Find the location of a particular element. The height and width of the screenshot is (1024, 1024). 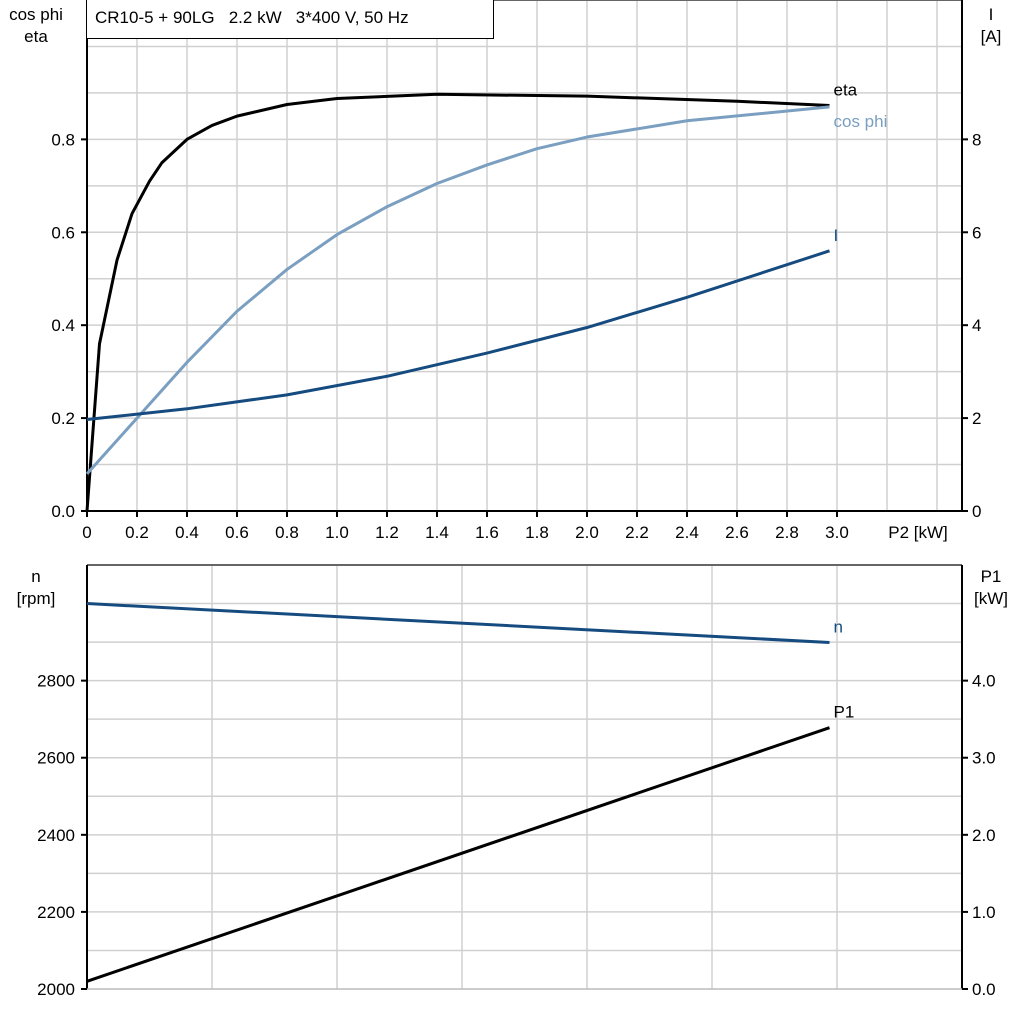

x-tick-label: 0 is located at coordinates (86, 532).